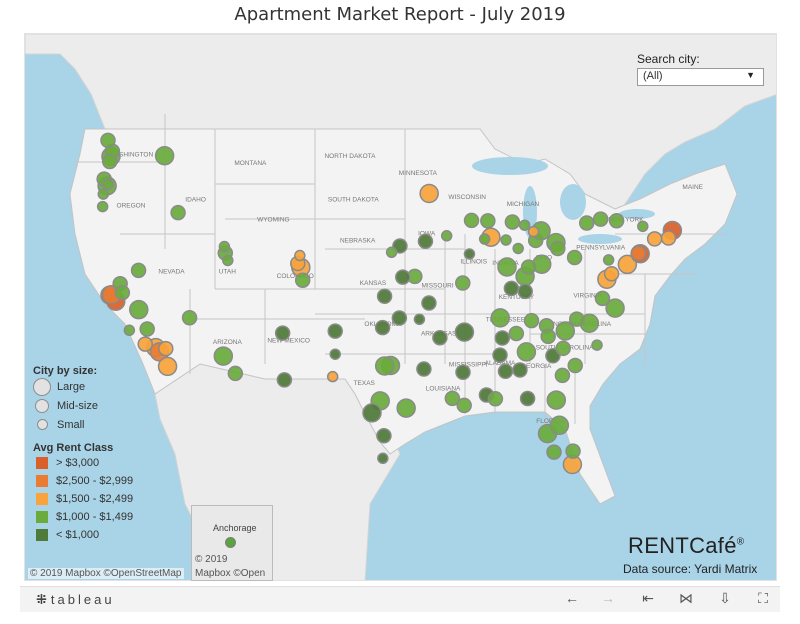 Image resolution: width=800 pixels, height=624 pixels. Describe the element at coordinates (608, 598) in the screenshot. I see `redo-icon: →` at that location.